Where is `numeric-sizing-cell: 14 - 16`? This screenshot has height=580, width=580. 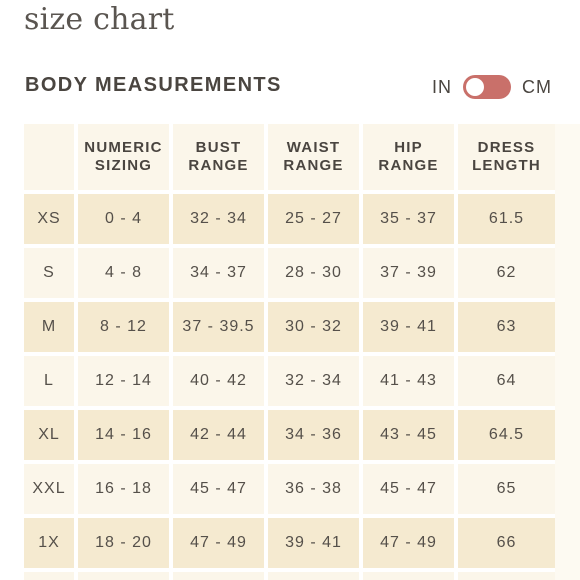 numeric-sizing-cell: 14 - 16 is located at coordinates (125, 437).